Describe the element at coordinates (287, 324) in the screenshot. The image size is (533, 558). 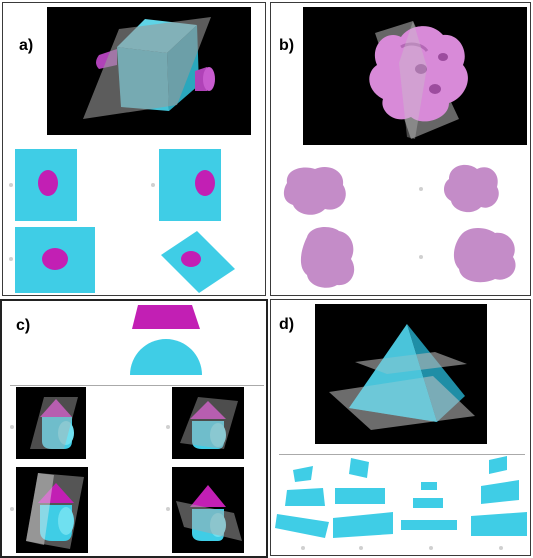
I see `panel-d-label: d)` at that location.